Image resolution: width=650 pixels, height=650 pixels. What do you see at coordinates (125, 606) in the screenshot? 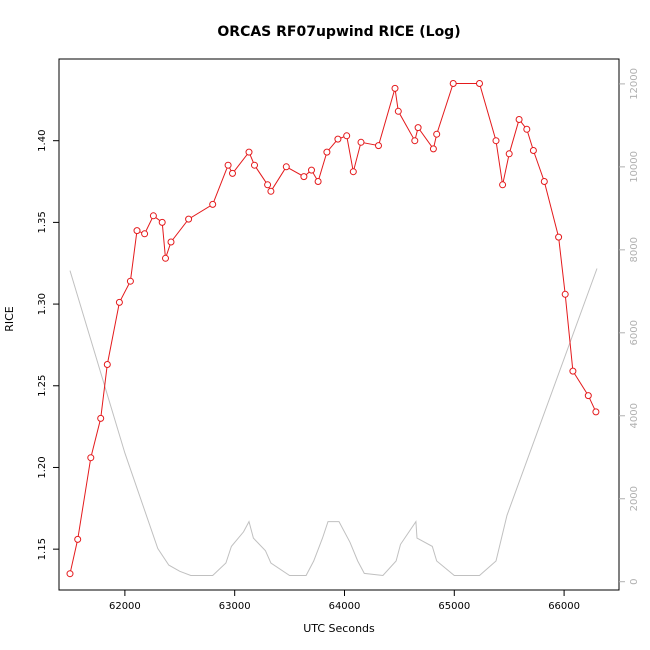
I see `x-tick-label: 62000` at bounding box center [125, 606].